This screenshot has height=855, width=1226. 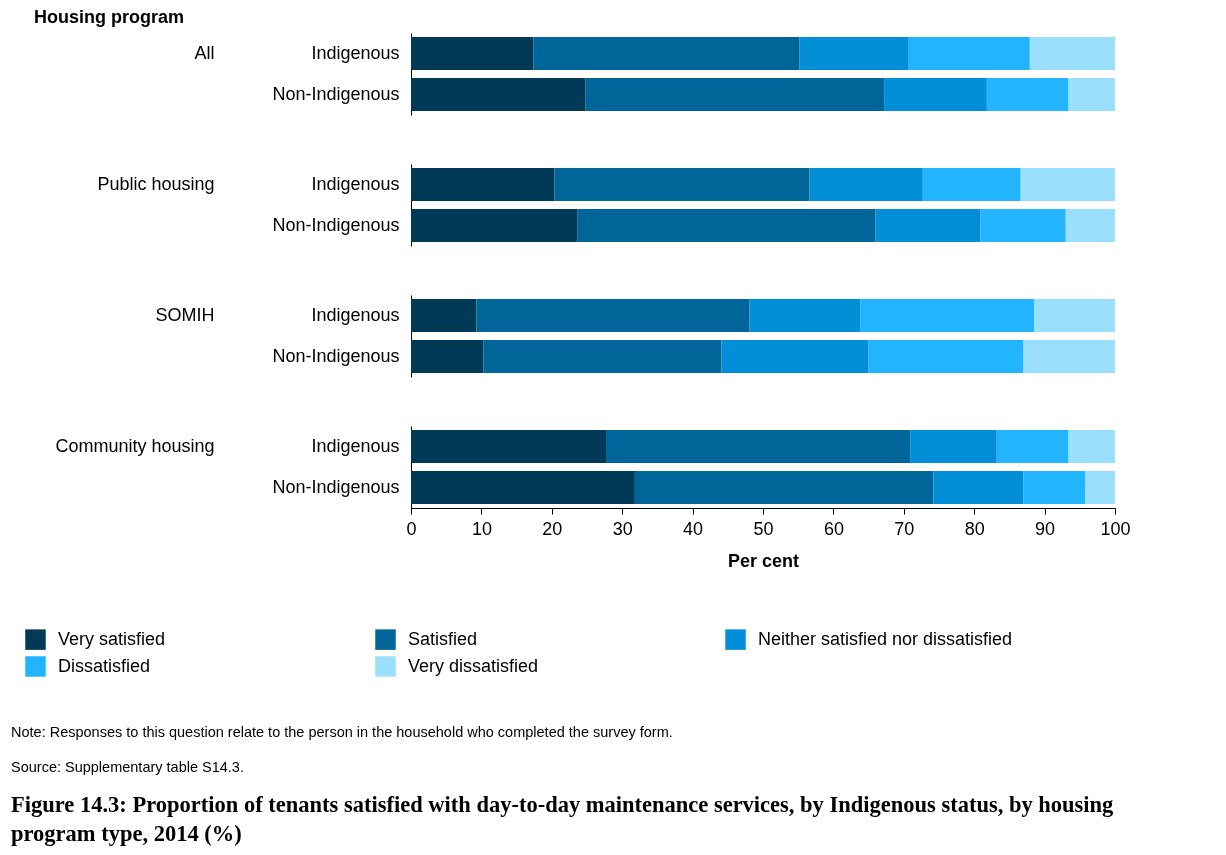 What do you see at coordinates (156, 184) in the screenshot?
I see `y-axis-title: Public housing` at bounding box center [156, 184].